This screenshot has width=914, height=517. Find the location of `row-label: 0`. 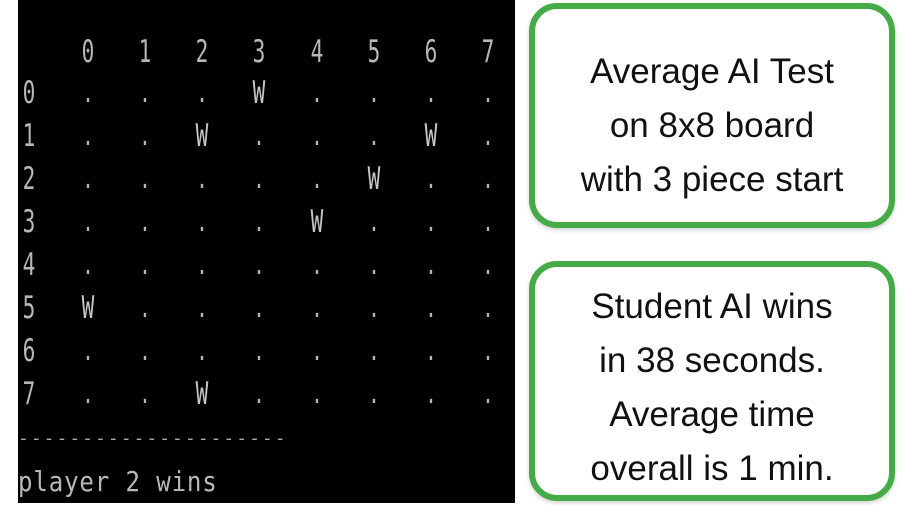

row-label: 0 is located at coordinates (29, 93).